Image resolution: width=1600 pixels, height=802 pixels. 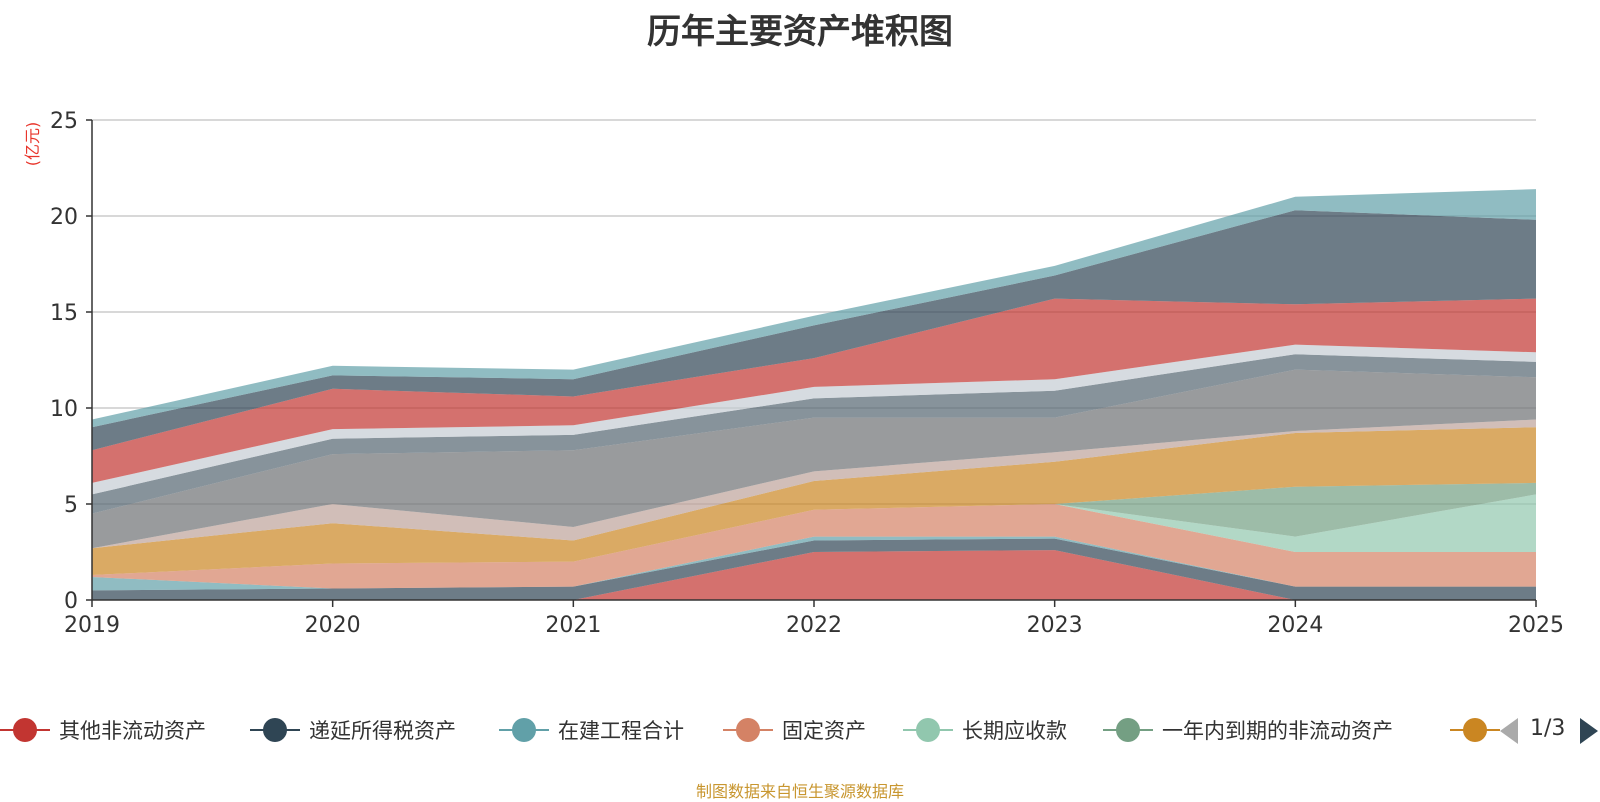 I want to click on legend-item: 递延所得税资产, so click(x=353, y=730).